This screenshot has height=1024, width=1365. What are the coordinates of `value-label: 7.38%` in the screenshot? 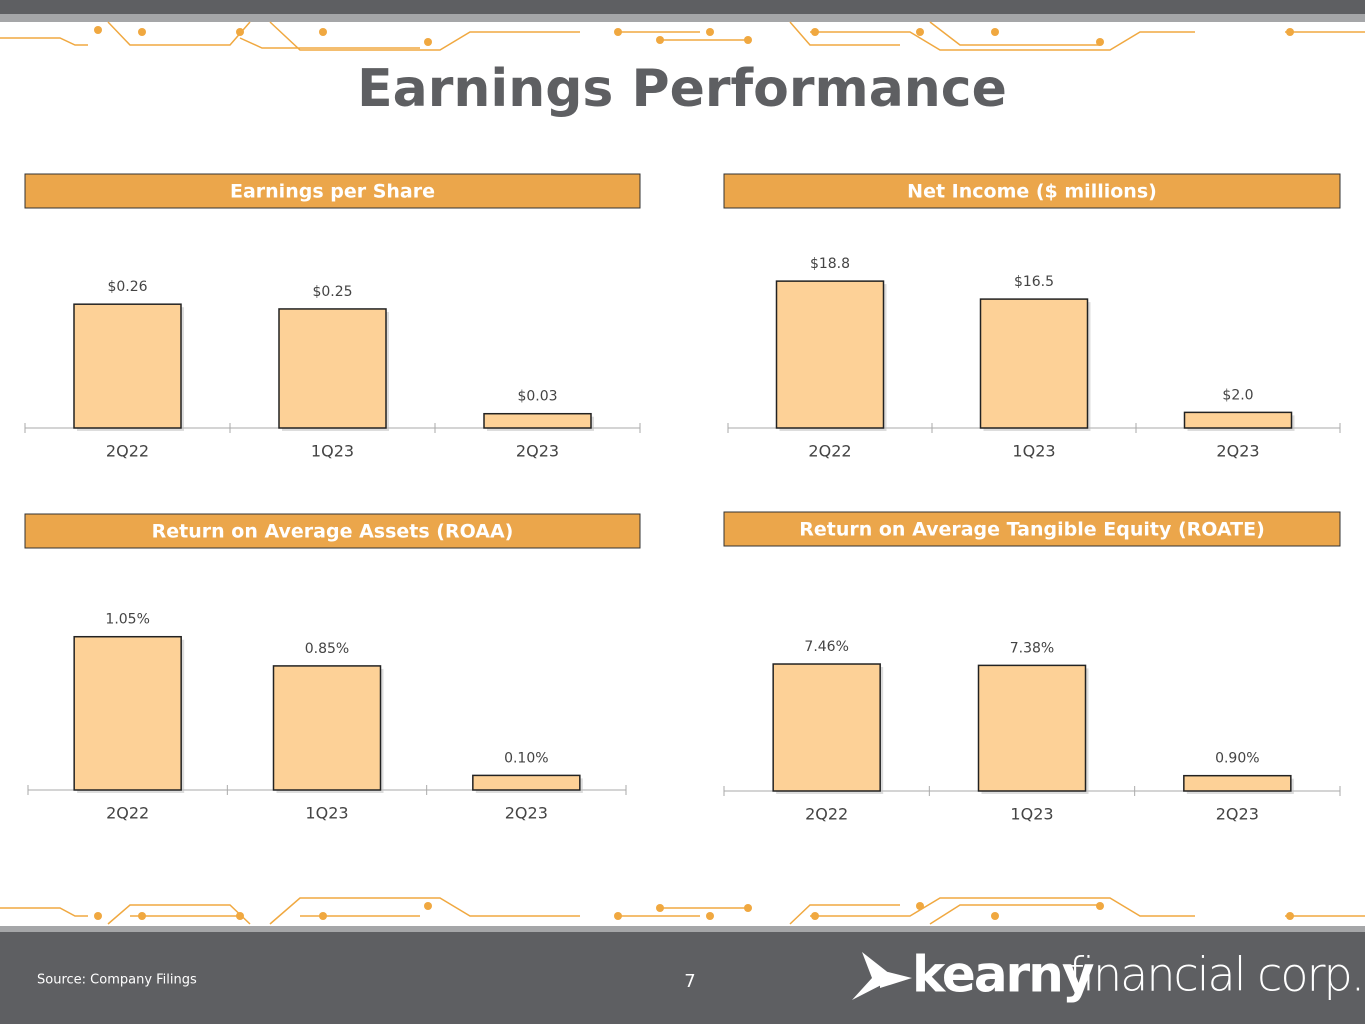 It's located at (1032, 648).